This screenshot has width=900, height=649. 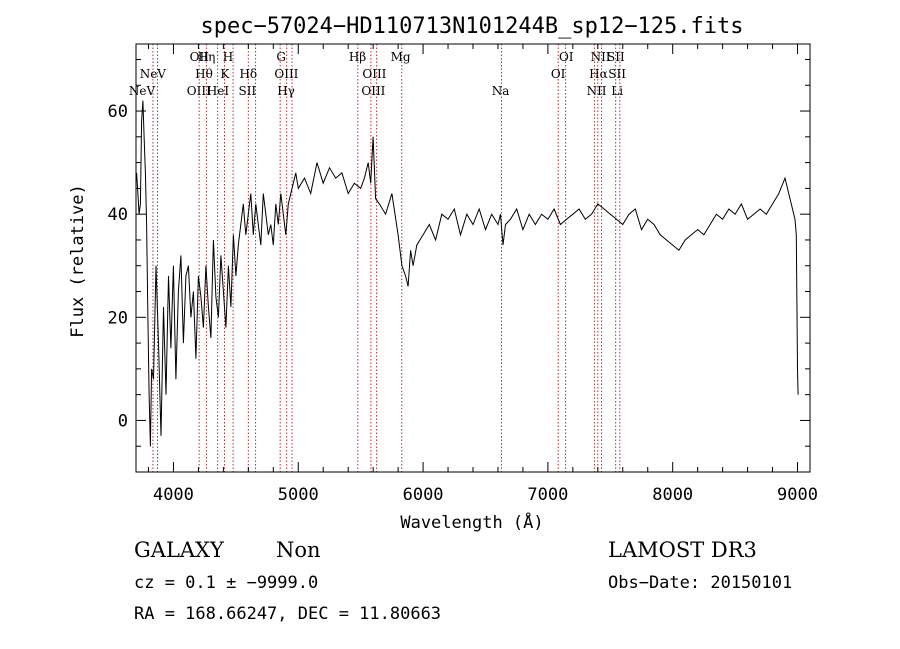 I want to click on spectral-line-label: Na, so click(x=501, y=91).